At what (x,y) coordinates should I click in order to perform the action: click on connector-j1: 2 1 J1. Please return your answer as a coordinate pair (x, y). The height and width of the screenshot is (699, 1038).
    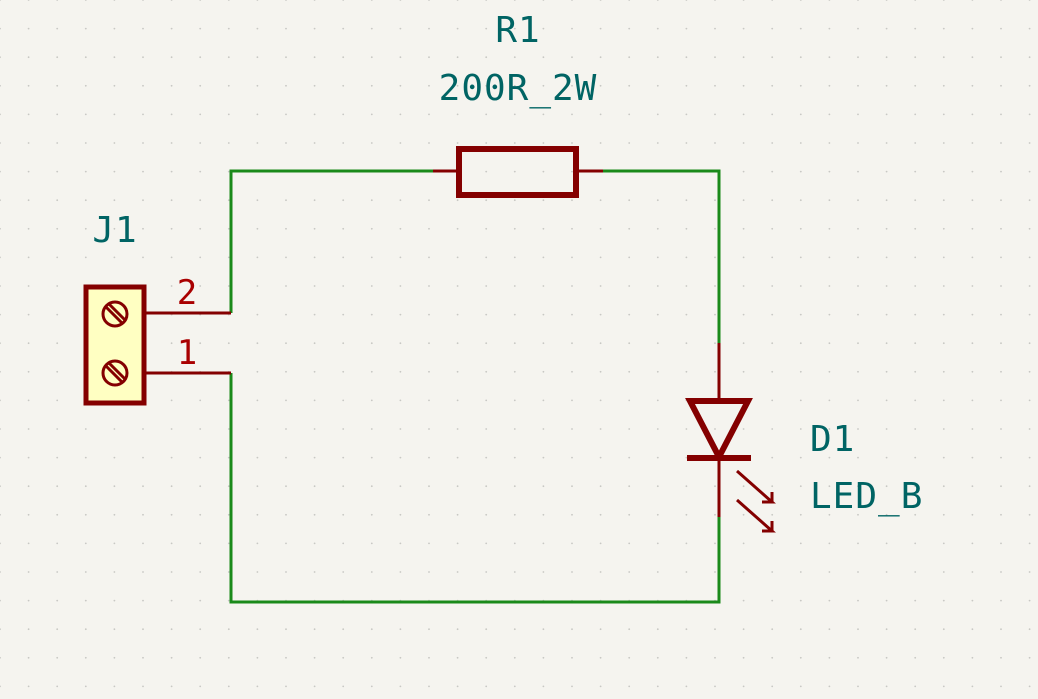
    Looking at the image, I should click on (157, 308).